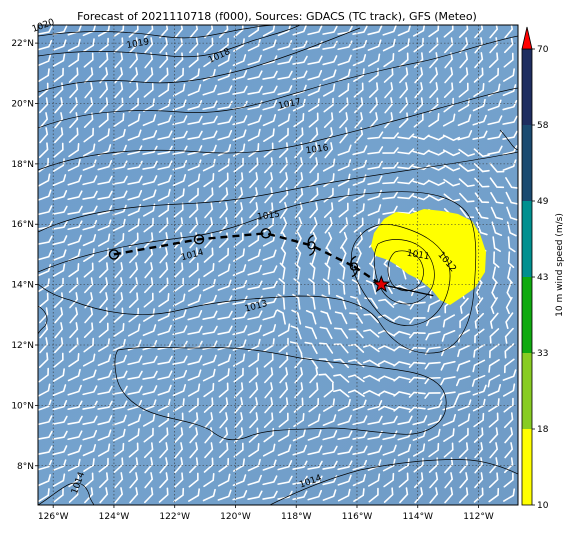 This screenshot has width=575, height=533. I want to click on track-point-open-circle, so click(266, 233).